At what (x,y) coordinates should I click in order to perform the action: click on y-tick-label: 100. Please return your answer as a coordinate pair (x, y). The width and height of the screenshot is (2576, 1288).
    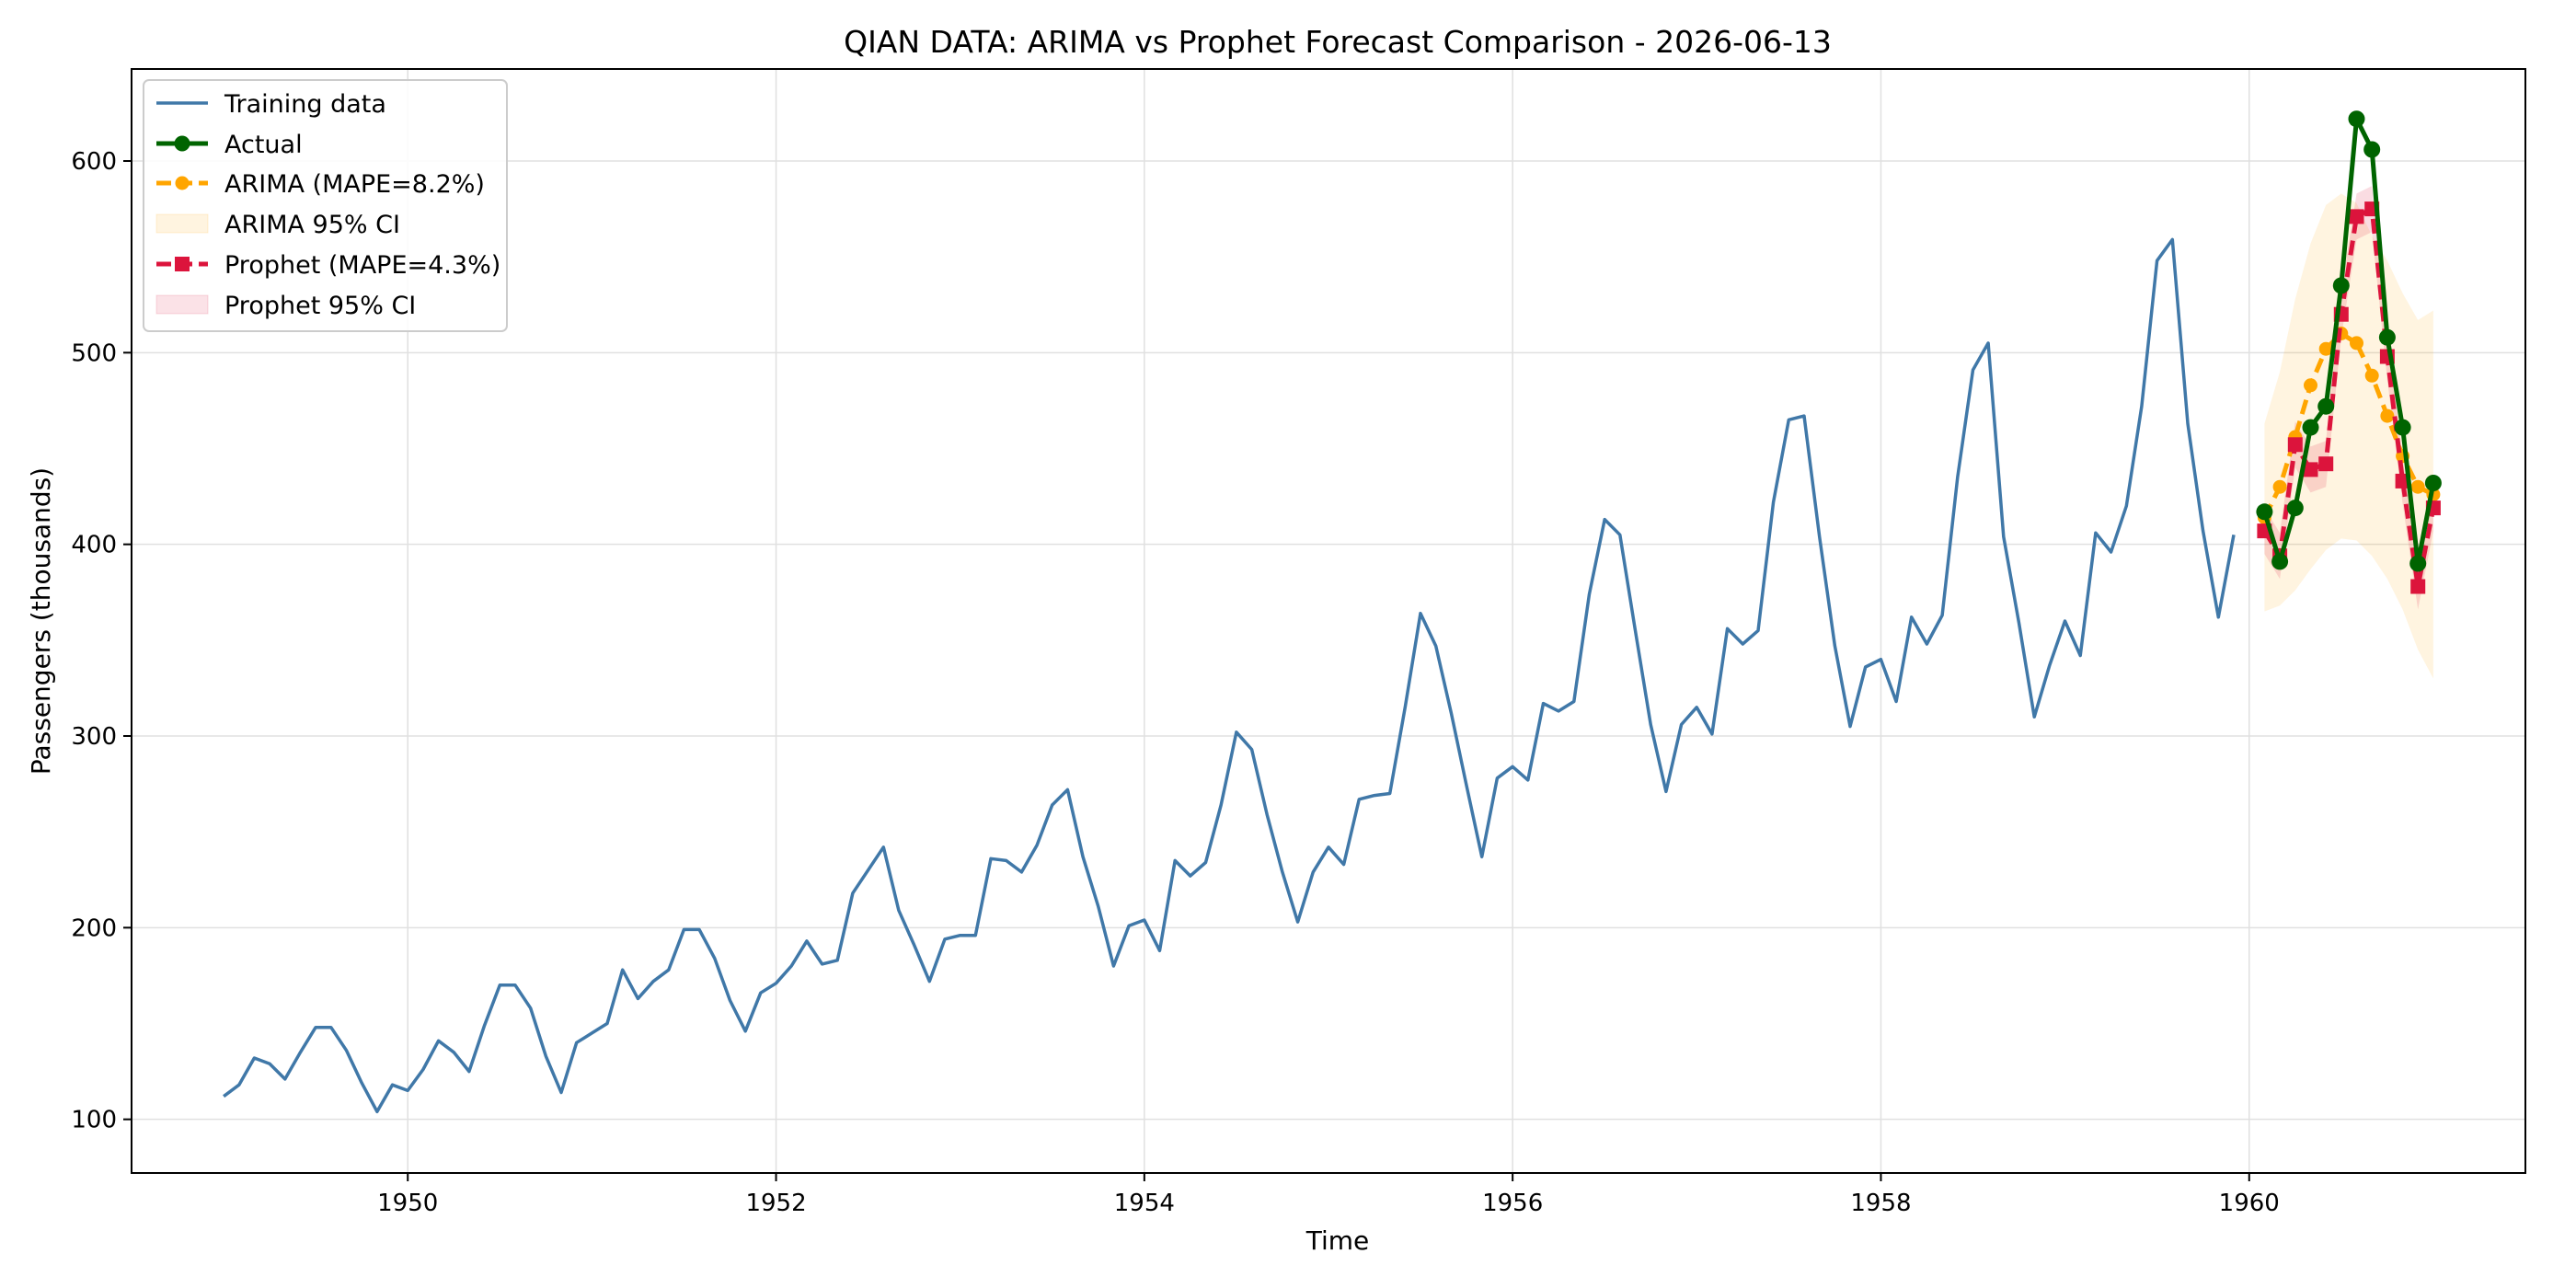
    Looking at the image, I should click on (94, 1120).